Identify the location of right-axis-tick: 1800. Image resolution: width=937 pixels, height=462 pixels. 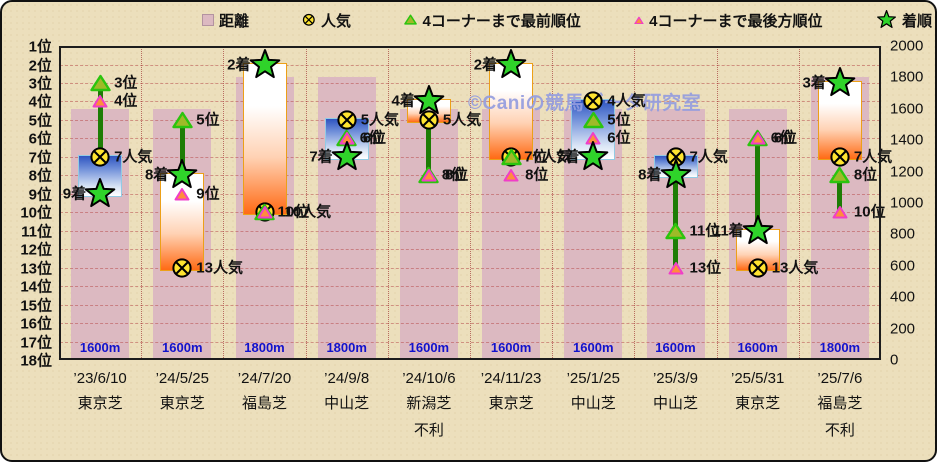
(907, 77).